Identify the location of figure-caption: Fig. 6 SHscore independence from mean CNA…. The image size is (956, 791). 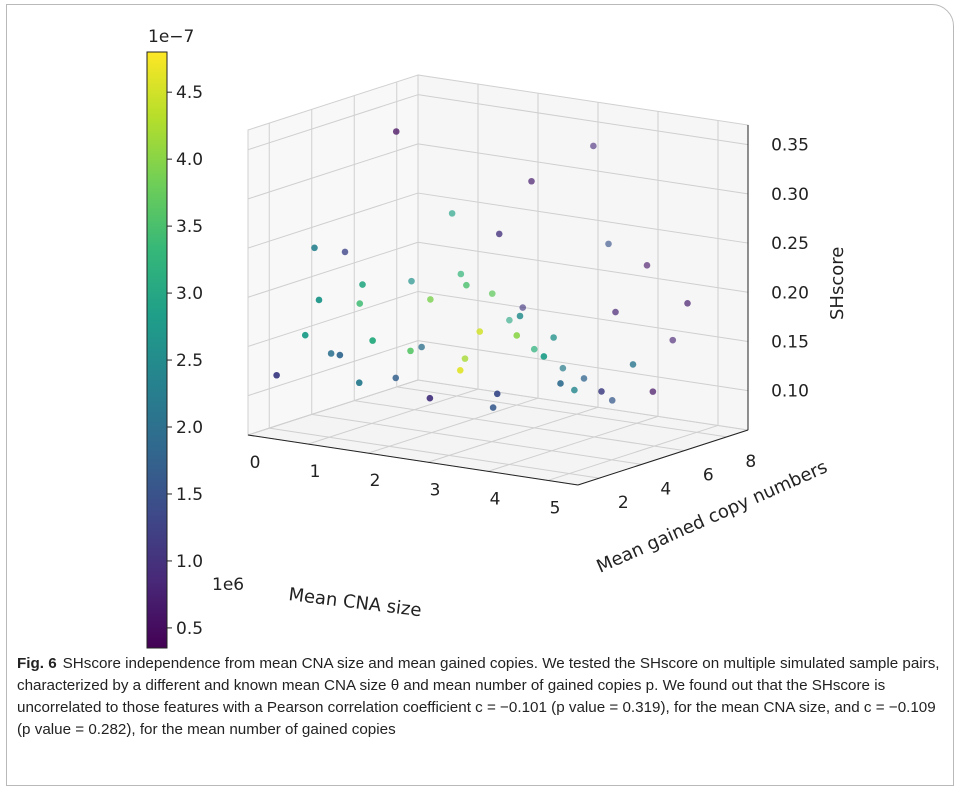
(482, 697).